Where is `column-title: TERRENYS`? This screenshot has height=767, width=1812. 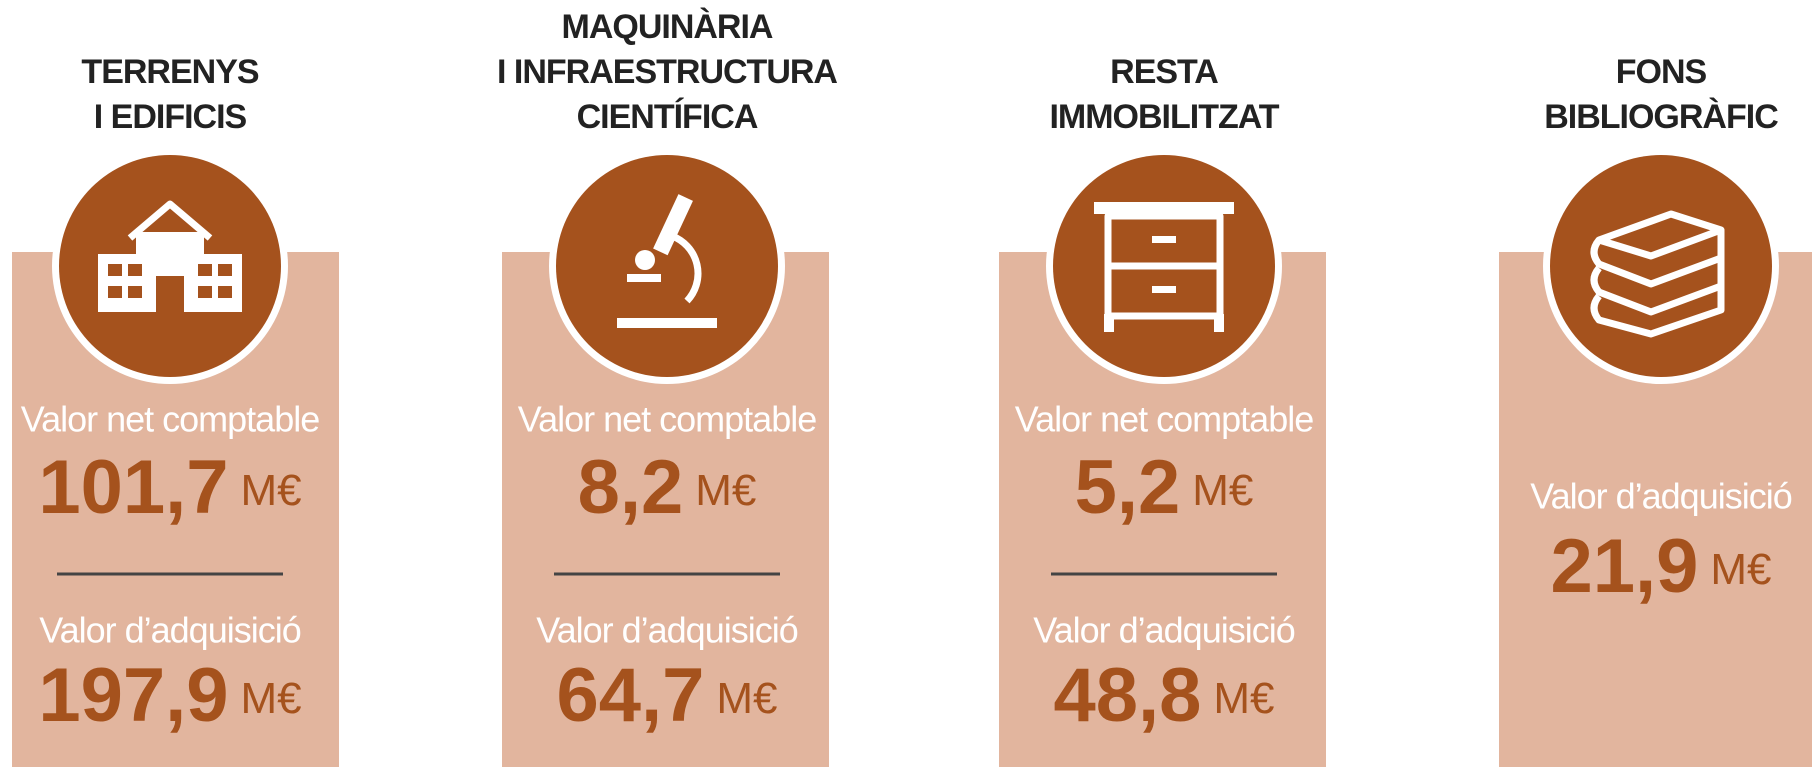
column-title: TERRENYS is located at coordinates (169, 72).